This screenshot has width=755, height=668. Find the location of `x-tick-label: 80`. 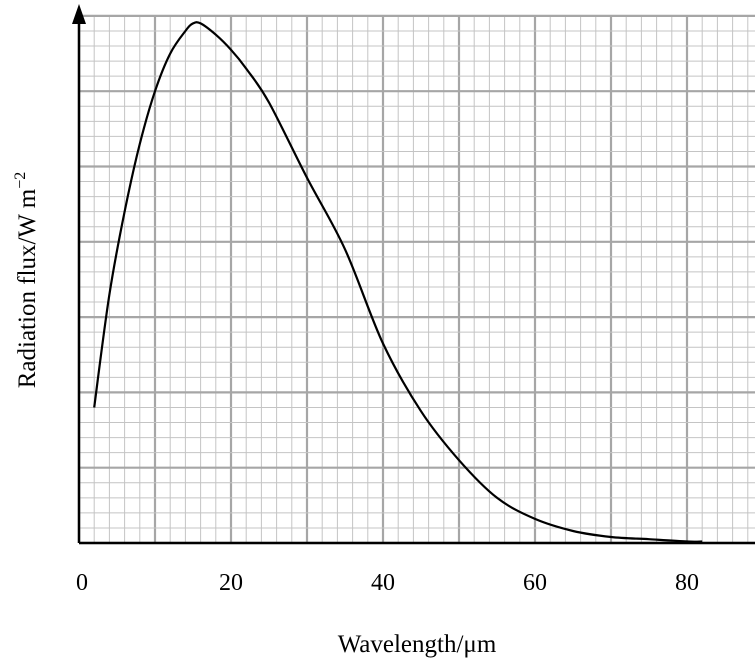

x-tick-label: 80 is located at coordinates (687, 583).